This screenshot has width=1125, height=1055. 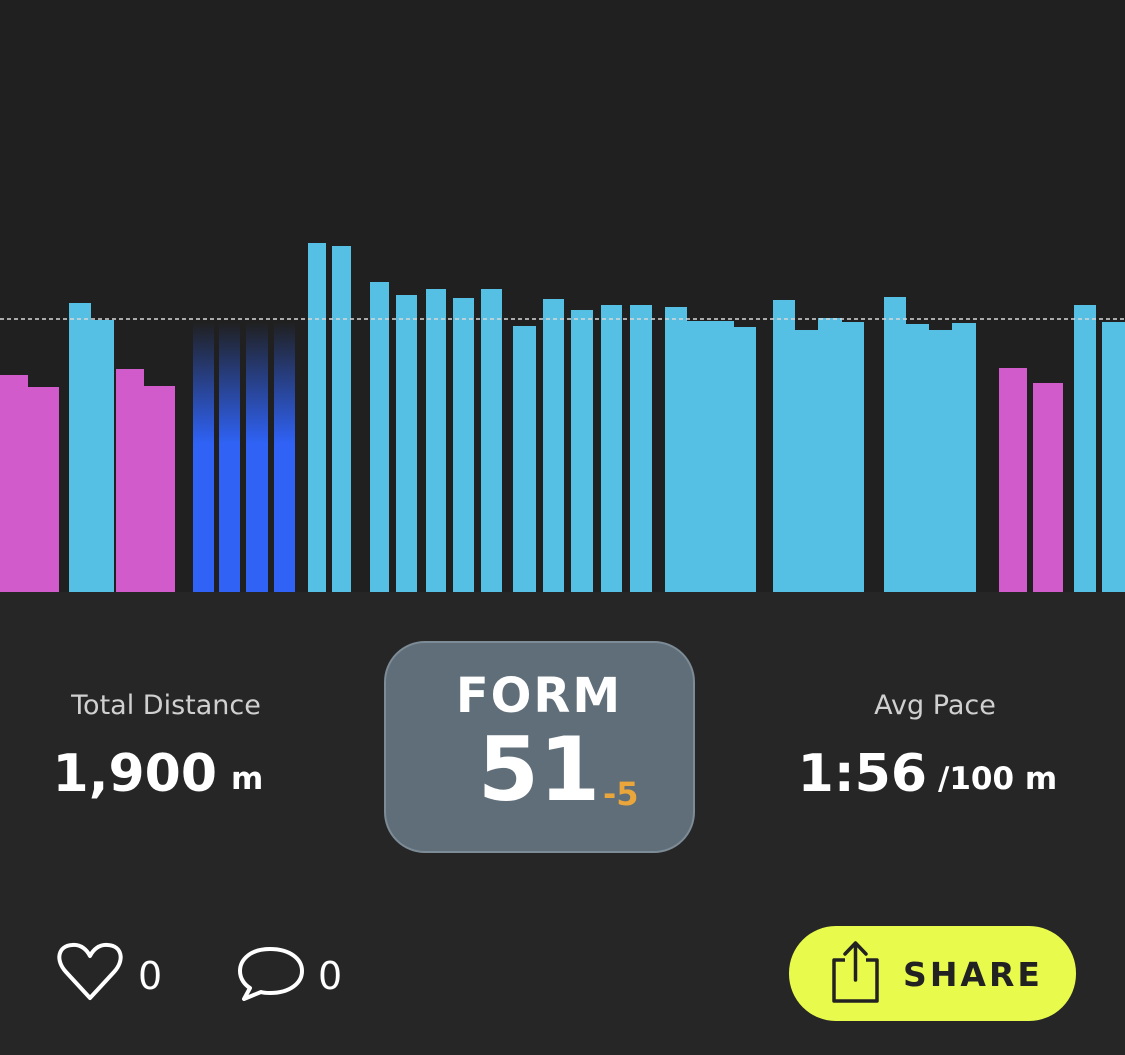 What do you see at coordinates (330, 976) in the screenshot?
I see `comment-count: 0` at bounding box center [330, 976].